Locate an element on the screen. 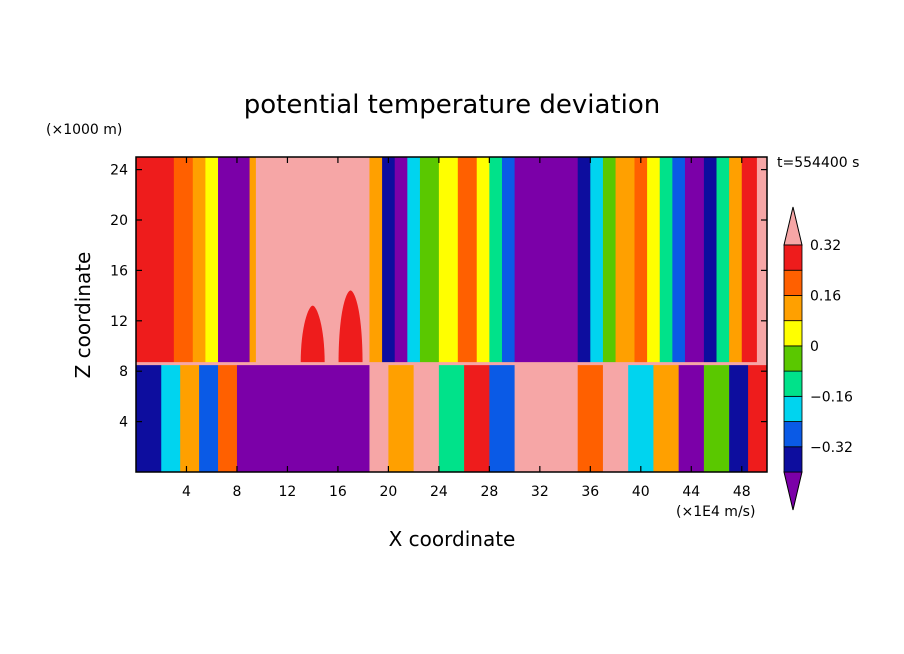  colorbar-tick-label: −0.16 is located at coordinates (831, 397).